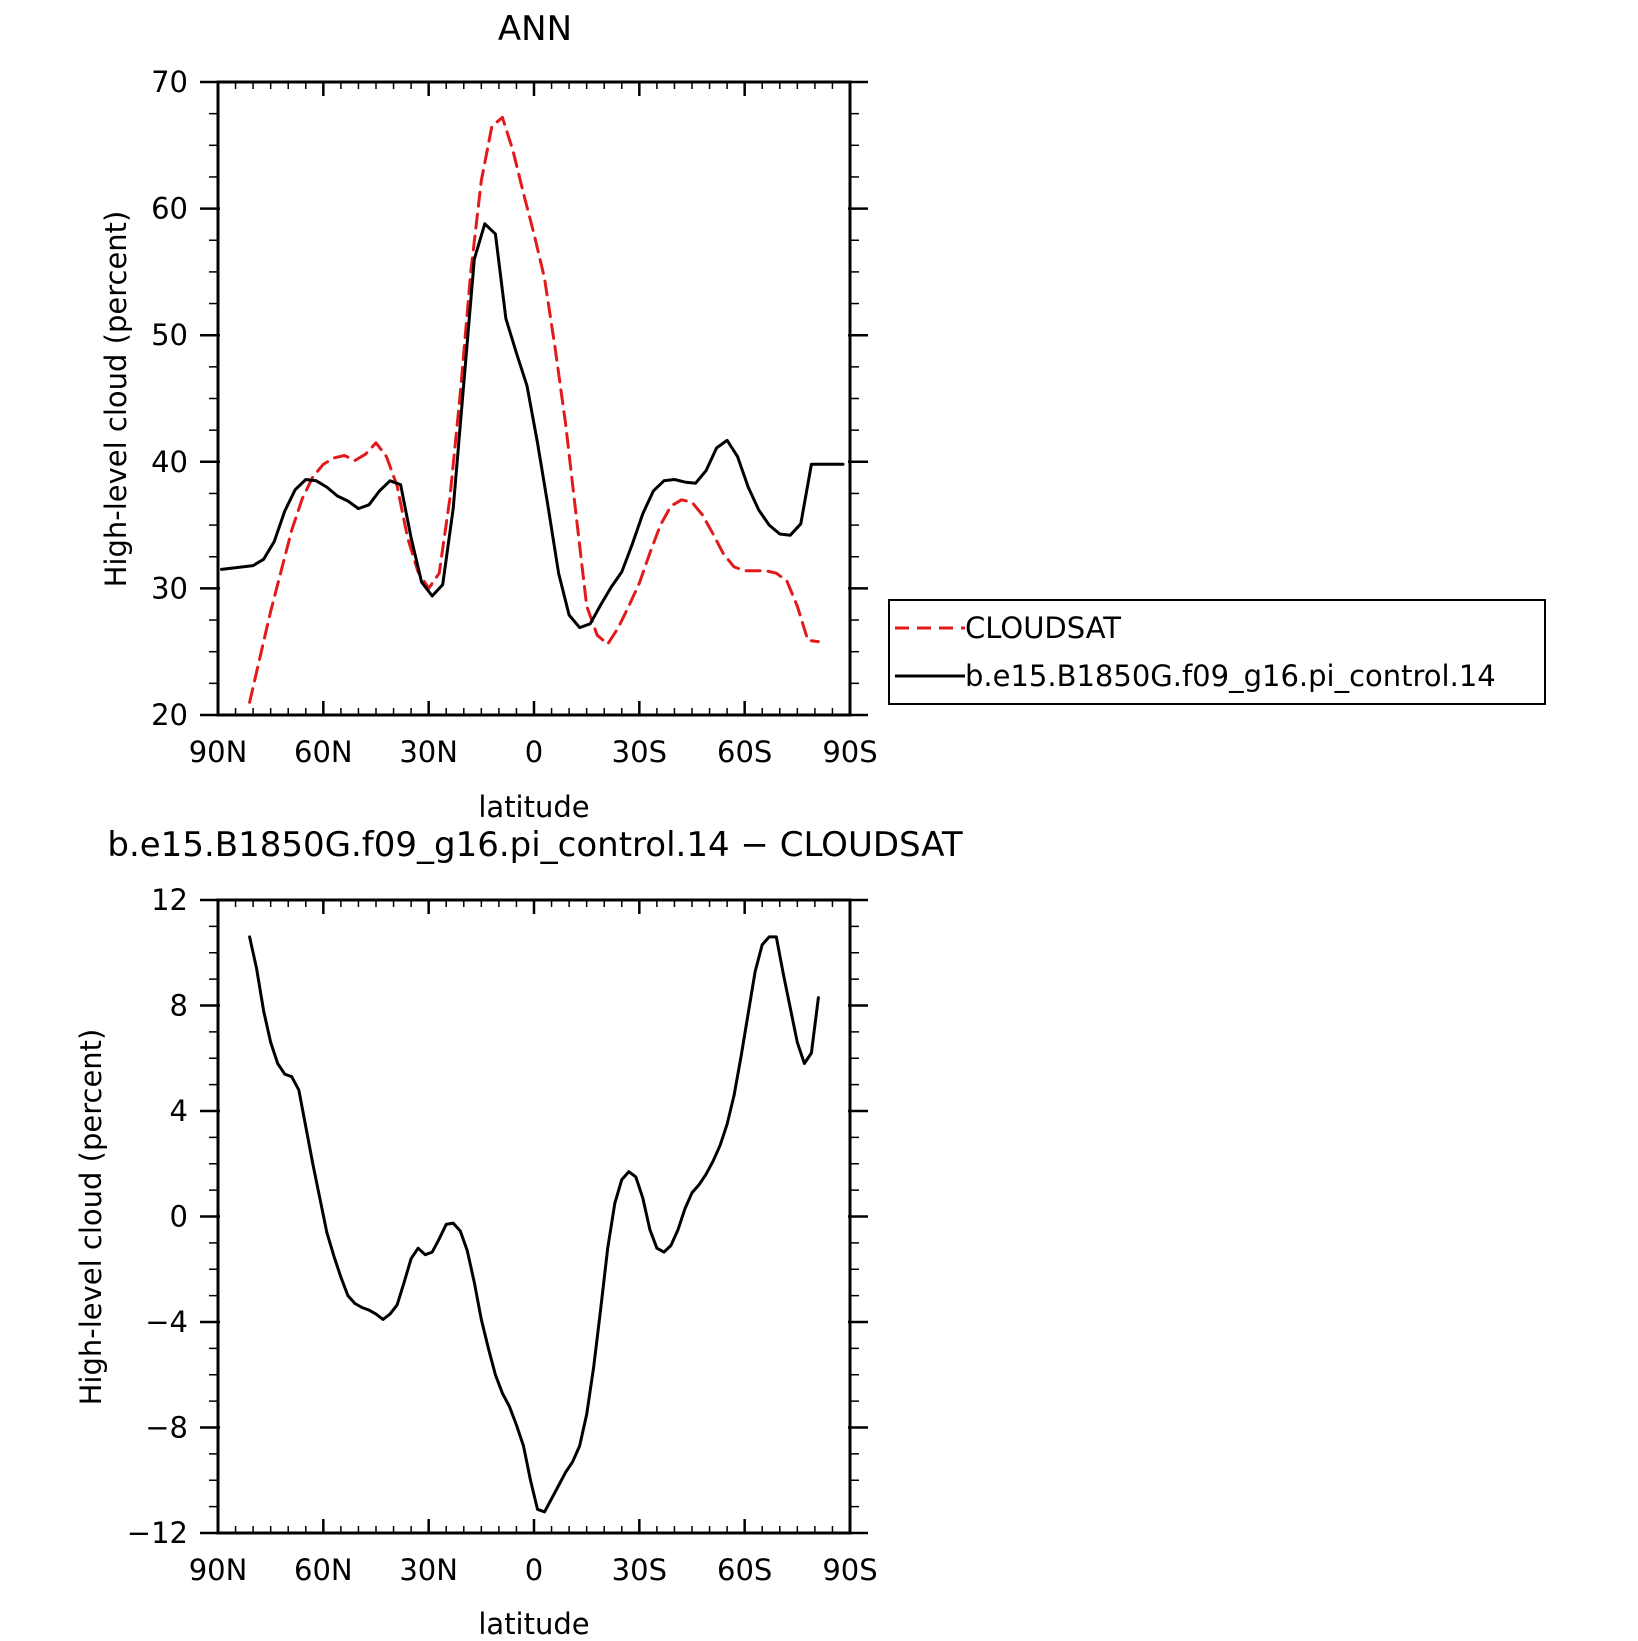 The width and height of the screenshot is (1638, 1641). I want to click on series-line-cloudsat, so click(534, 409).